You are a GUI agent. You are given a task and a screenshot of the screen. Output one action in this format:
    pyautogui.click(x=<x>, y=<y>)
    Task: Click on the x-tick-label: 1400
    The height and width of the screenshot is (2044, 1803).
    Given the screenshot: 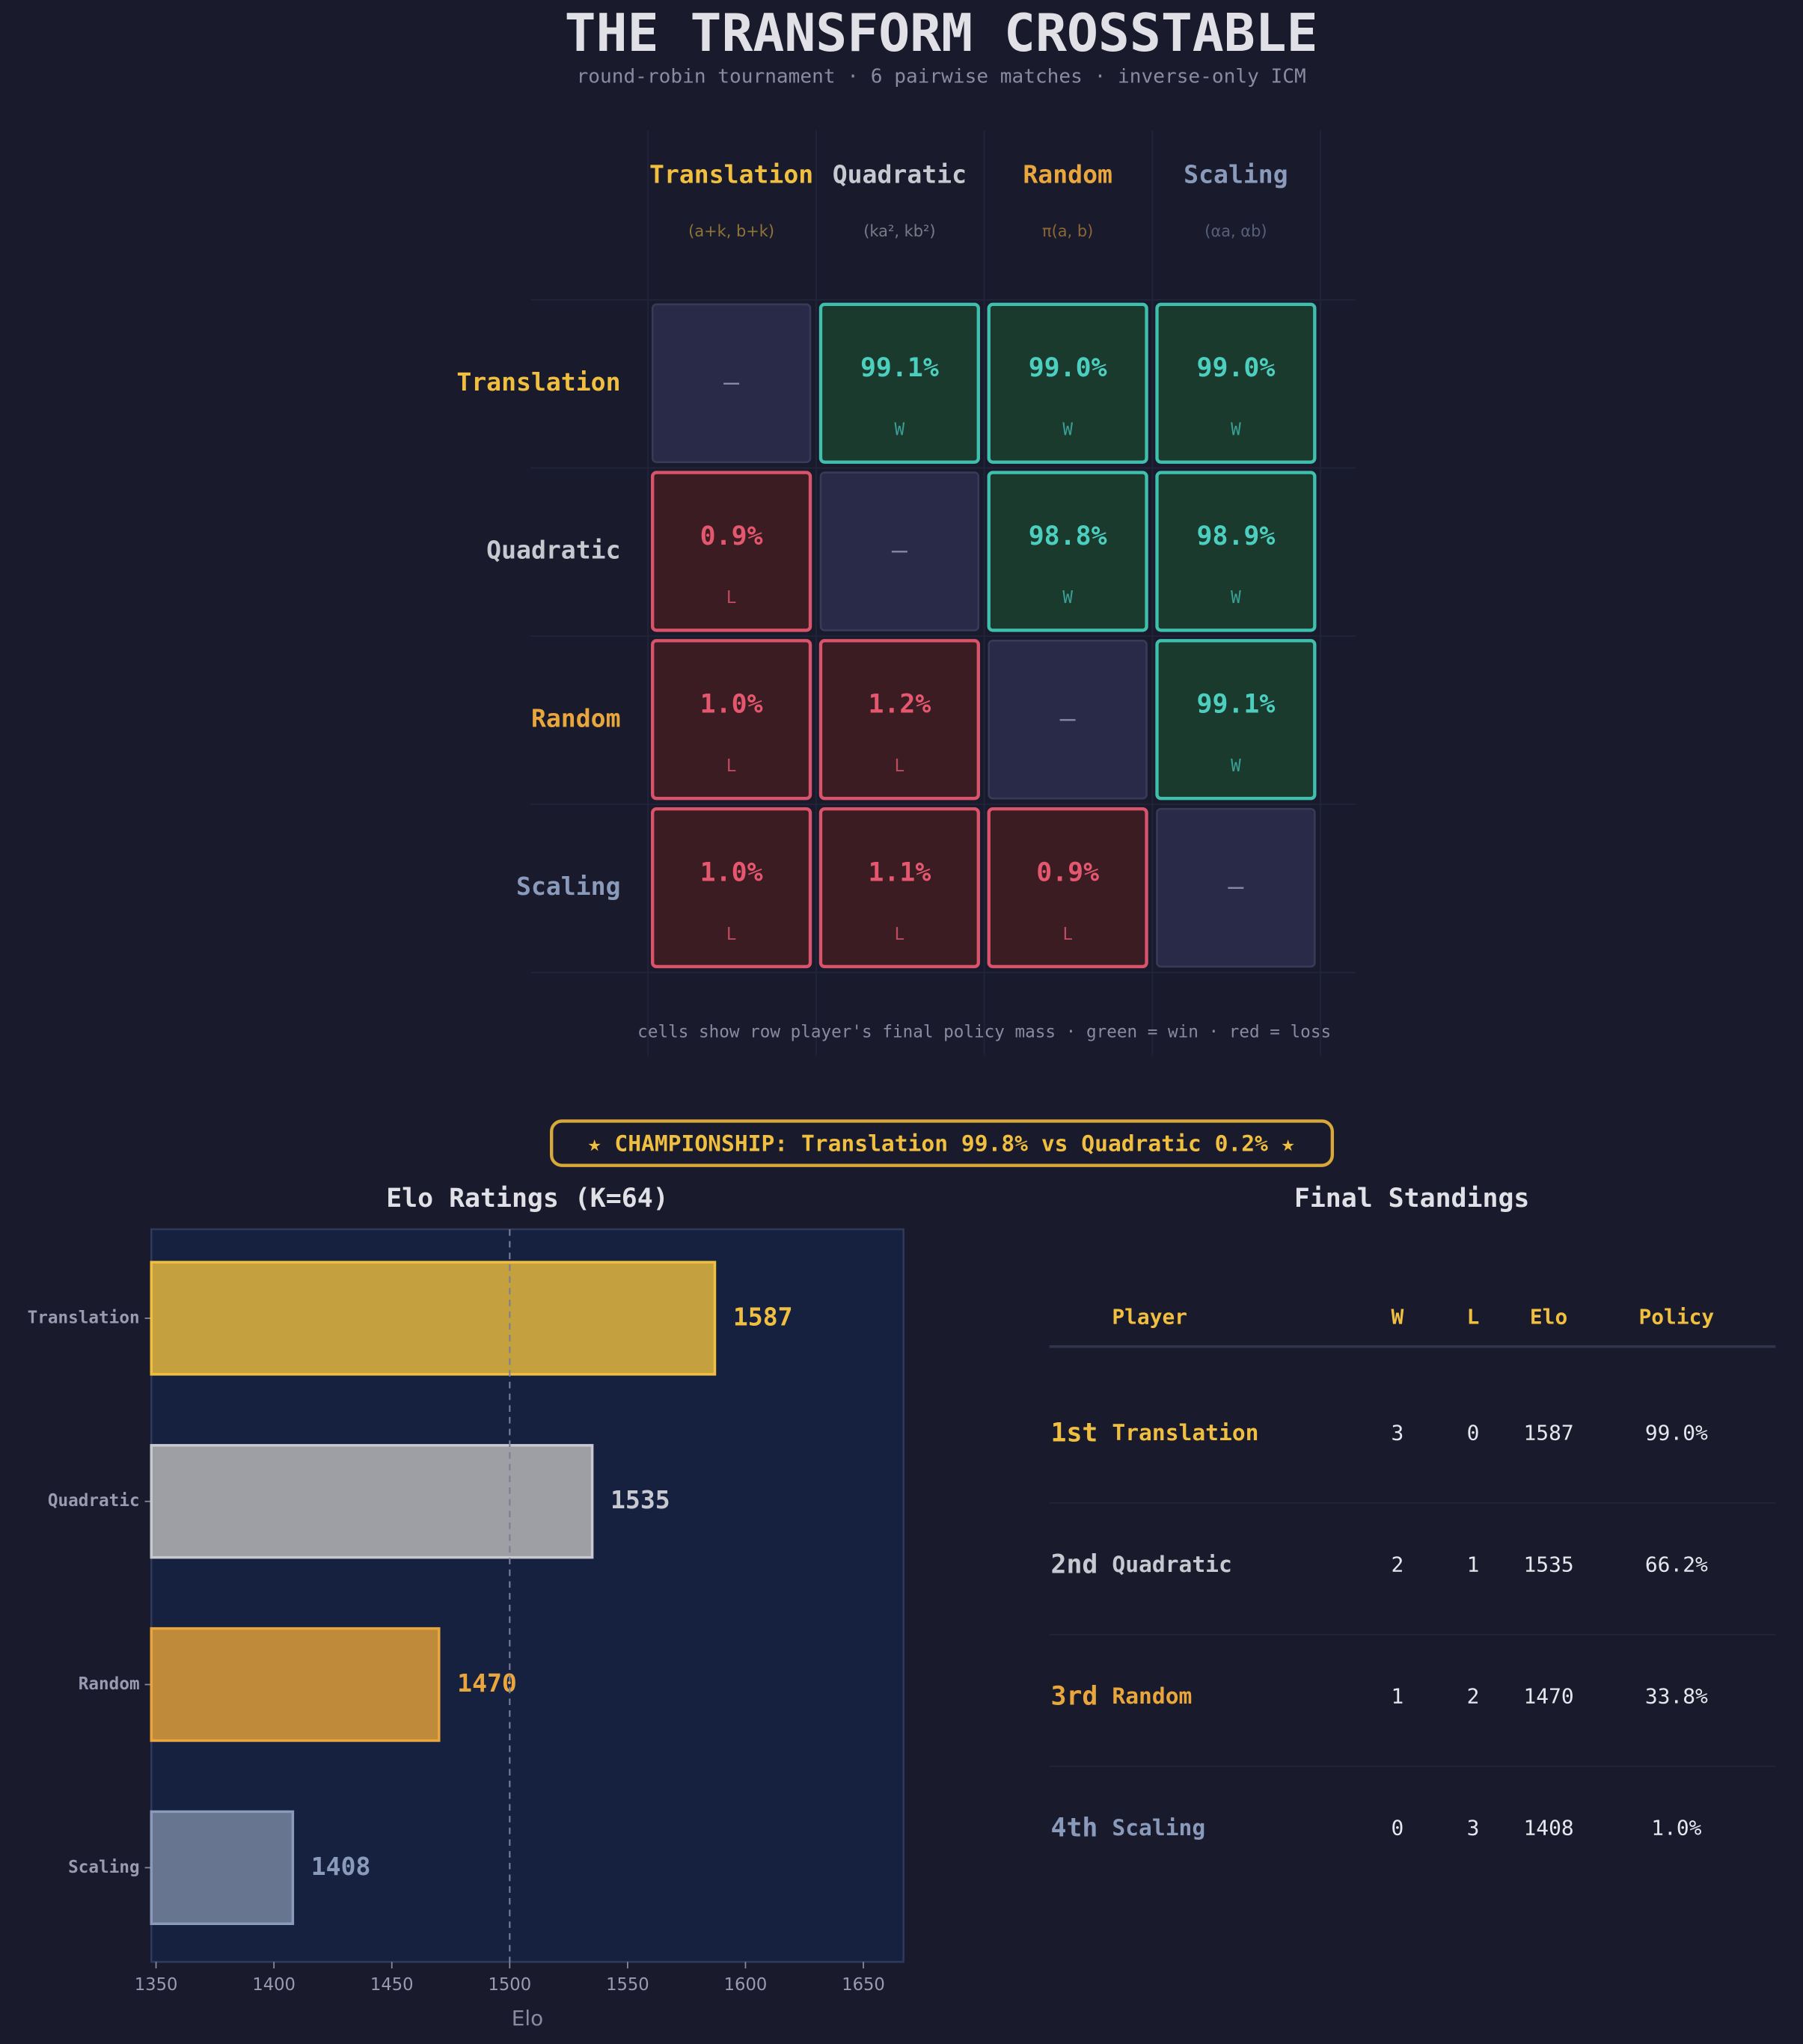 What is the action you would take?
    pyautogui.click(x=274, y=1985)
    